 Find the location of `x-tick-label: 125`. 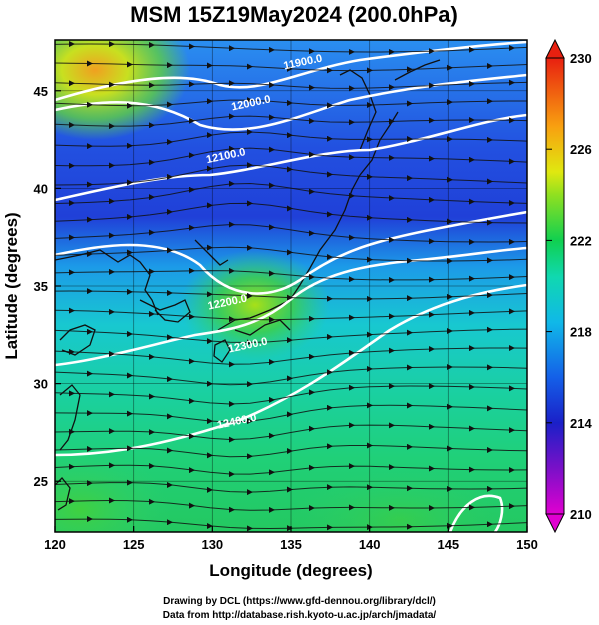

x-tick-label: 125 is located at coordinates (134, 544).